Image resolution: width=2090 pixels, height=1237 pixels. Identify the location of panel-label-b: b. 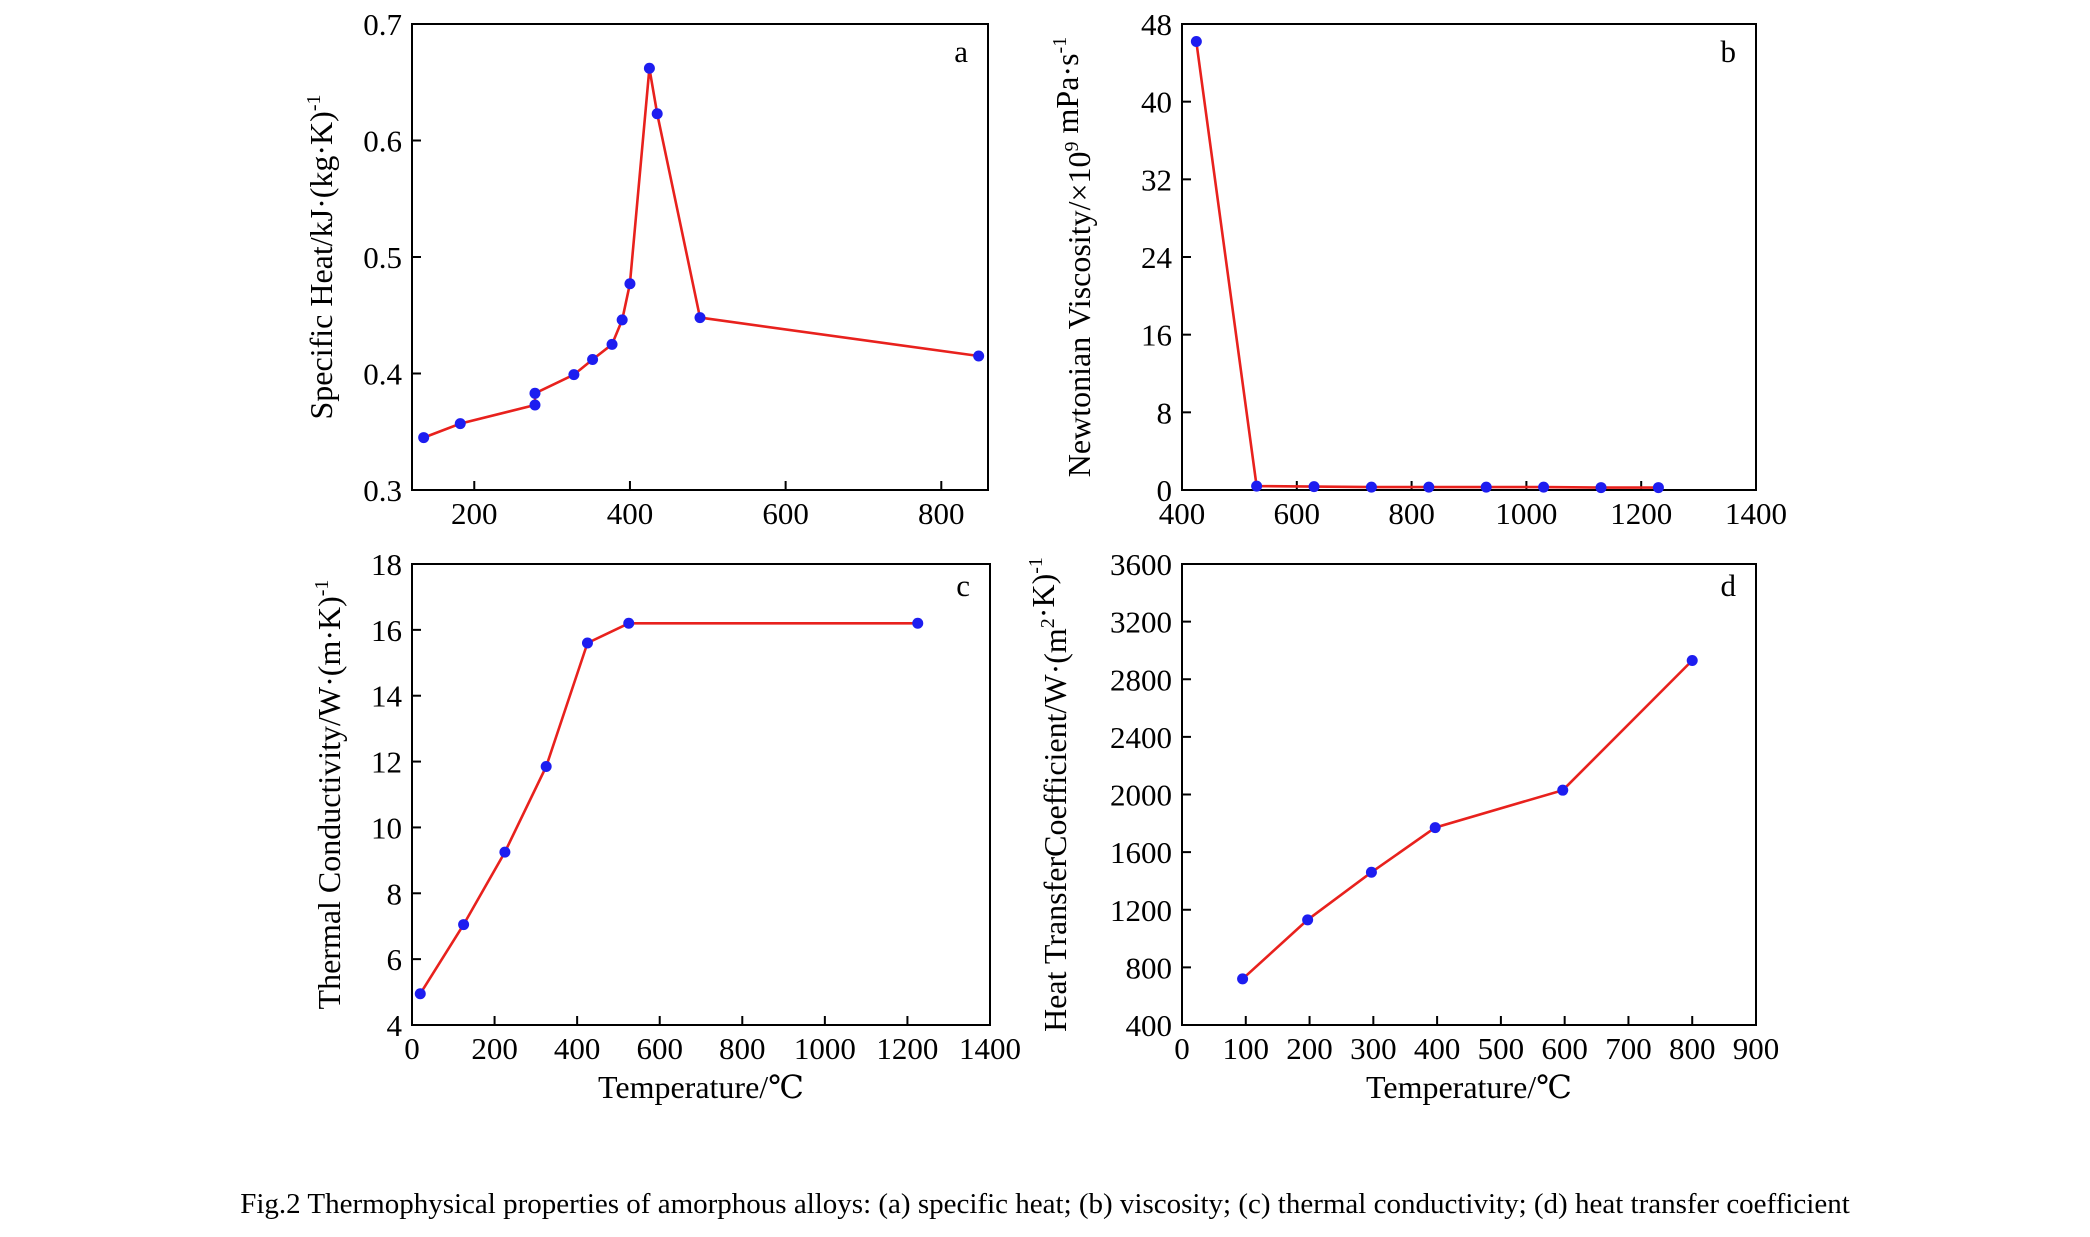
(1729, 51).